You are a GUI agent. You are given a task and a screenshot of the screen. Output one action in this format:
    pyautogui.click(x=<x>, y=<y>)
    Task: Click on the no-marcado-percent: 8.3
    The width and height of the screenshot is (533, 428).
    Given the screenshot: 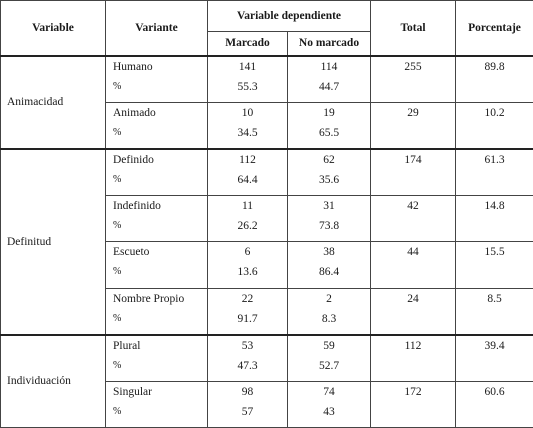 What is the action you would take?
    pyautogui.click(x=329, y=318)
    